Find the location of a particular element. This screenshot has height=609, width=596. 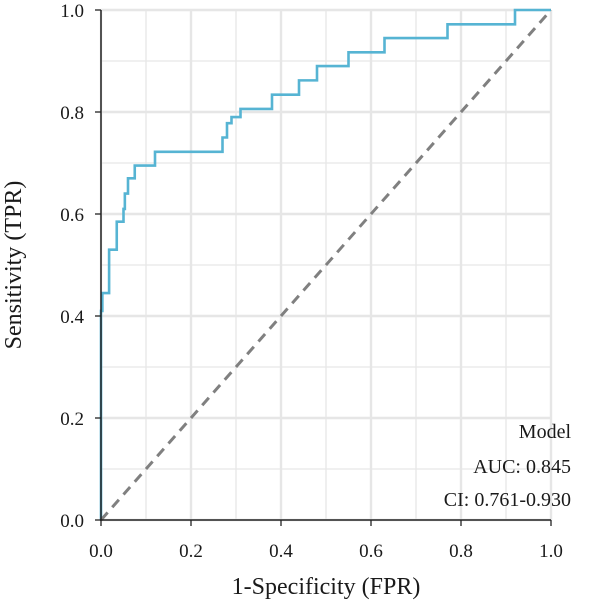

x-tick-label: 0.6 is located at coordinates (371, 551).